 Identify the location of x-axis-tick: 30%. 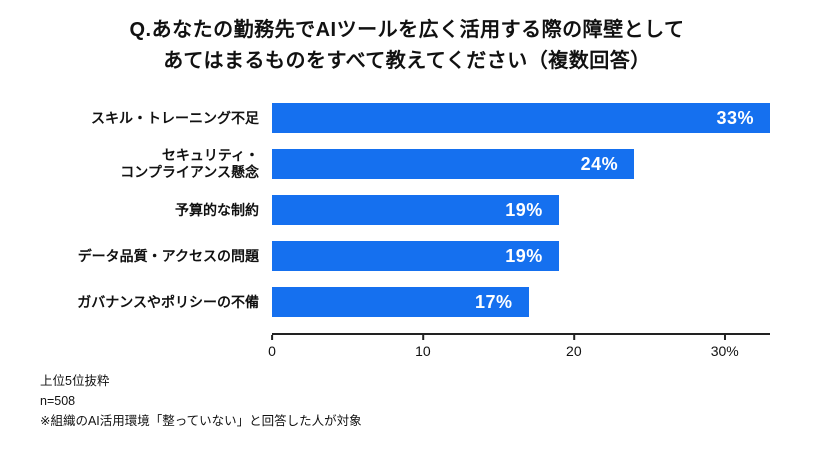
(725, 347).